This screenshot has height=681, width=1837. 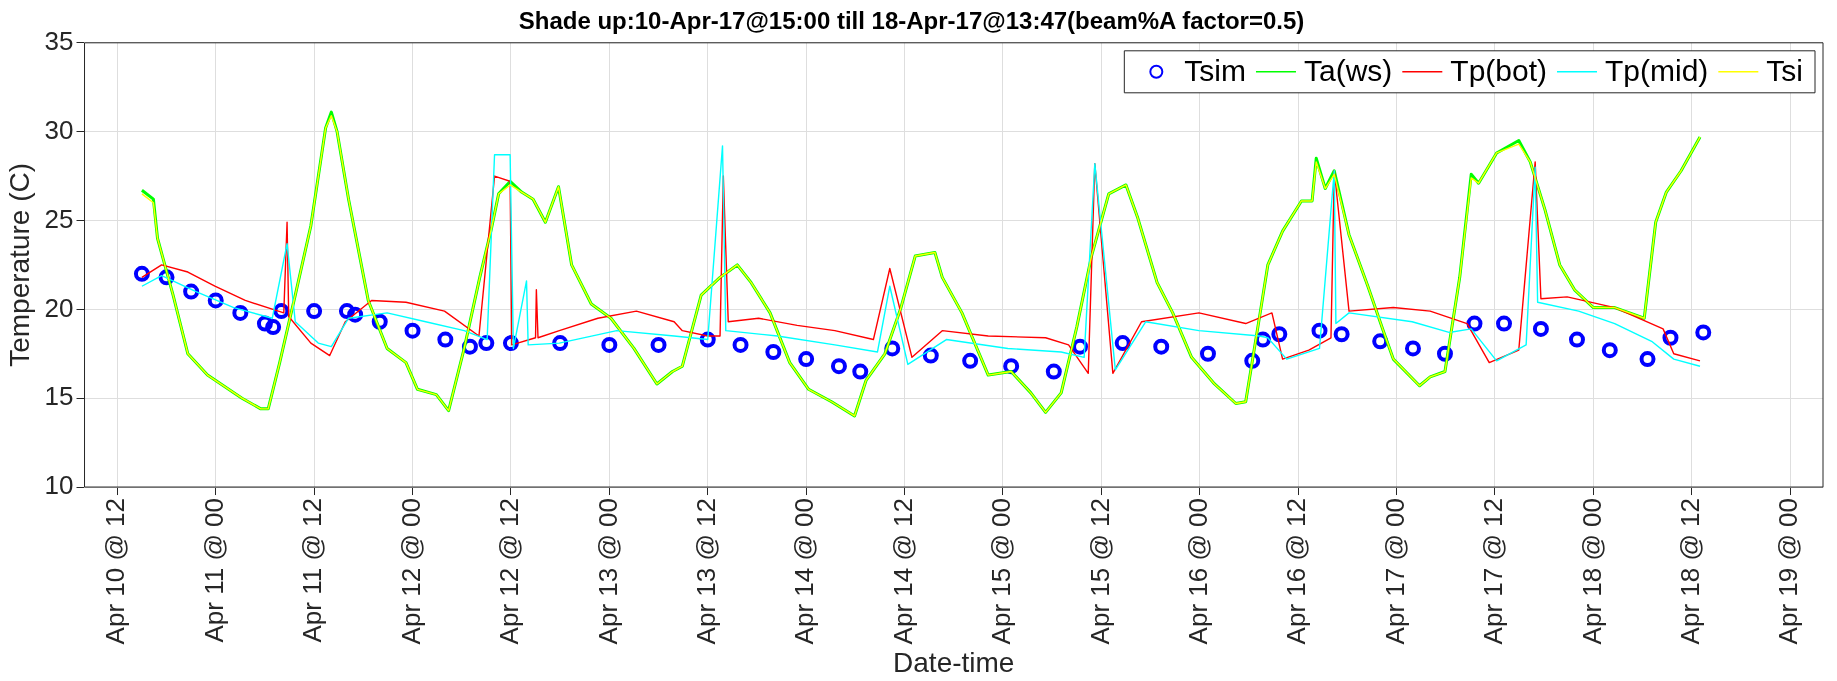 I want to click on y-tick-label: 25, so click(x=59, y=218).